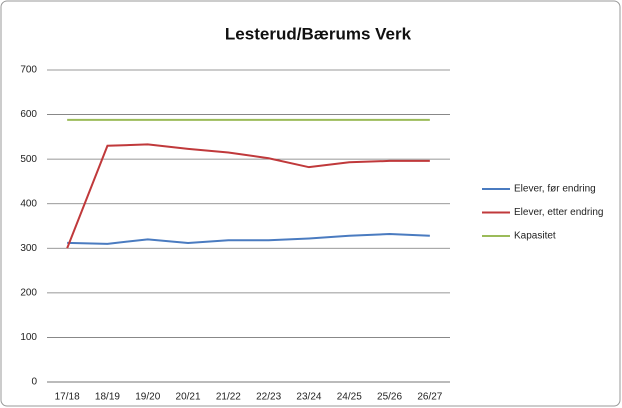 Image resolution: width=622 pixels, height=408 pixels. Describe the element at coordinates (28, 203) in the screenshot. I see `y-tick-label: 400` at that location.